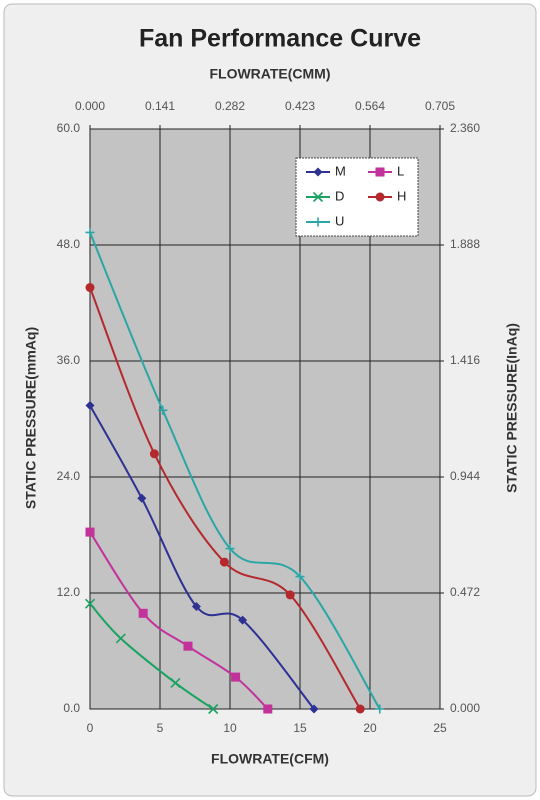 The image size is (540, 800). I want to click on legend-label: D, so click(339, 195).